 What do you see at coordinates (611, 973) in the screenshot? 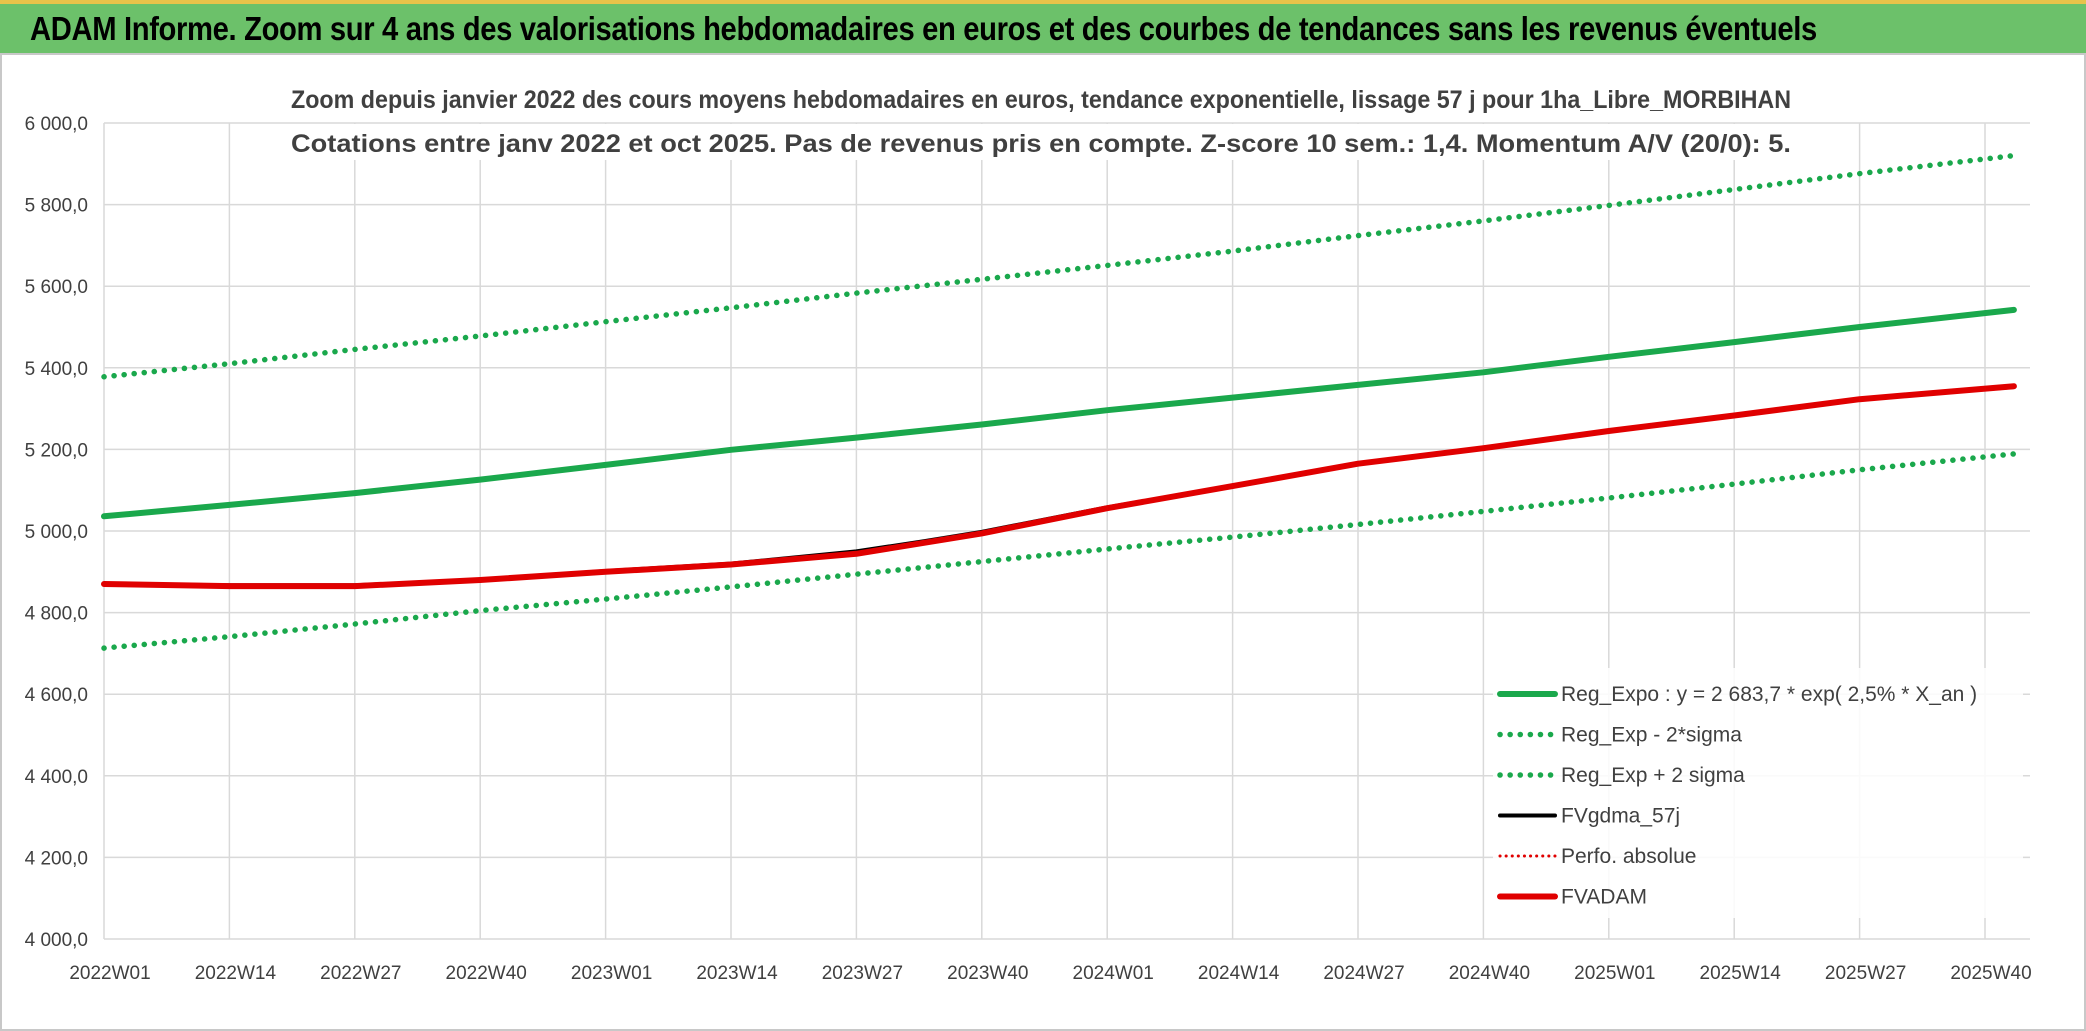
I see `x-tick-label: 2023W01` at bounding box center [611, 973].